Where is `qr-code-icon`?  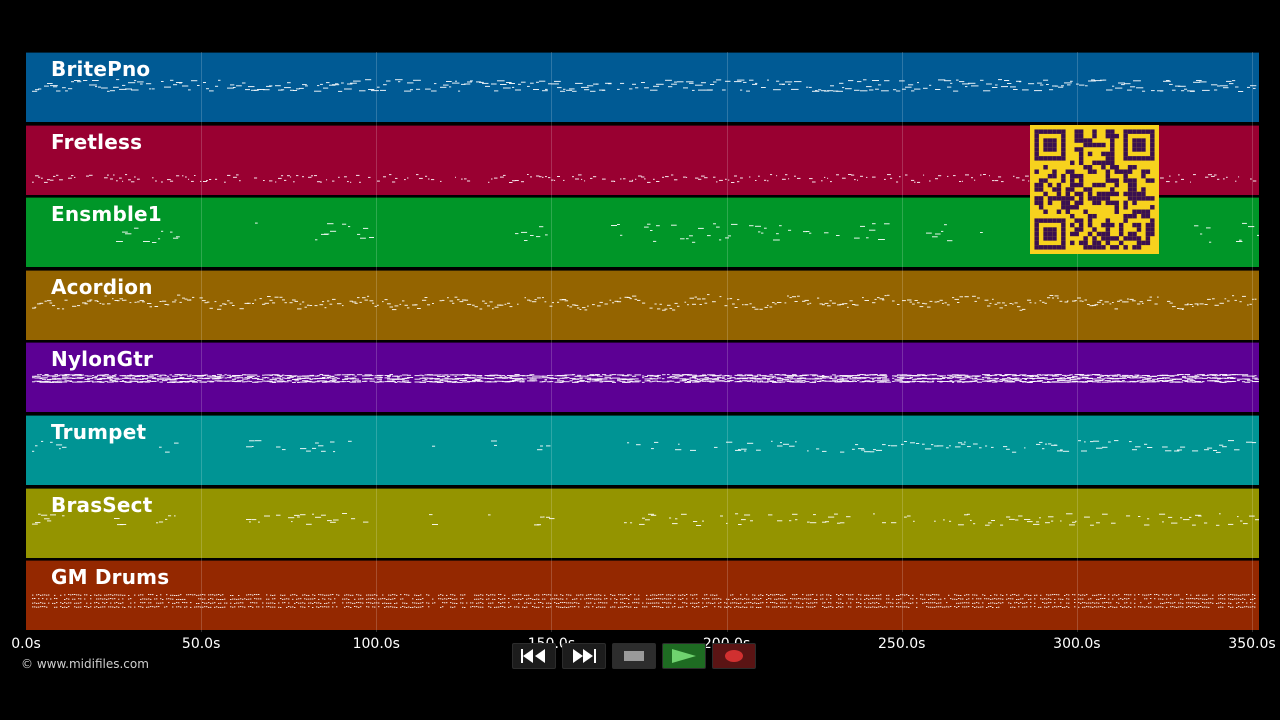 qr-code-icon is located at coordinates (1094, 189).